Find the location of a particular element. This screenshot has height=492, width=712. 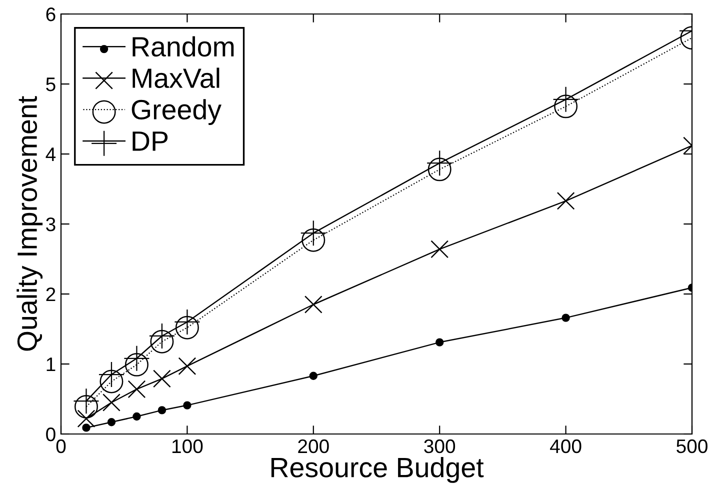

y-tick-label: 2 is located at coordinates (51, 294).